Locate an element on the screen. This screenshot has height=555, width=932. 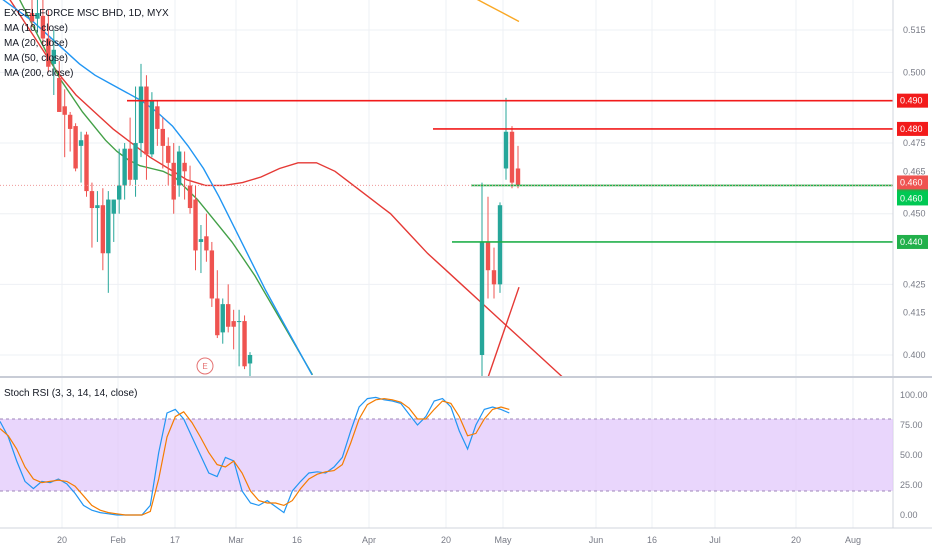
level-tag-label-1: 0.480 is located at coordinates (911, 129).